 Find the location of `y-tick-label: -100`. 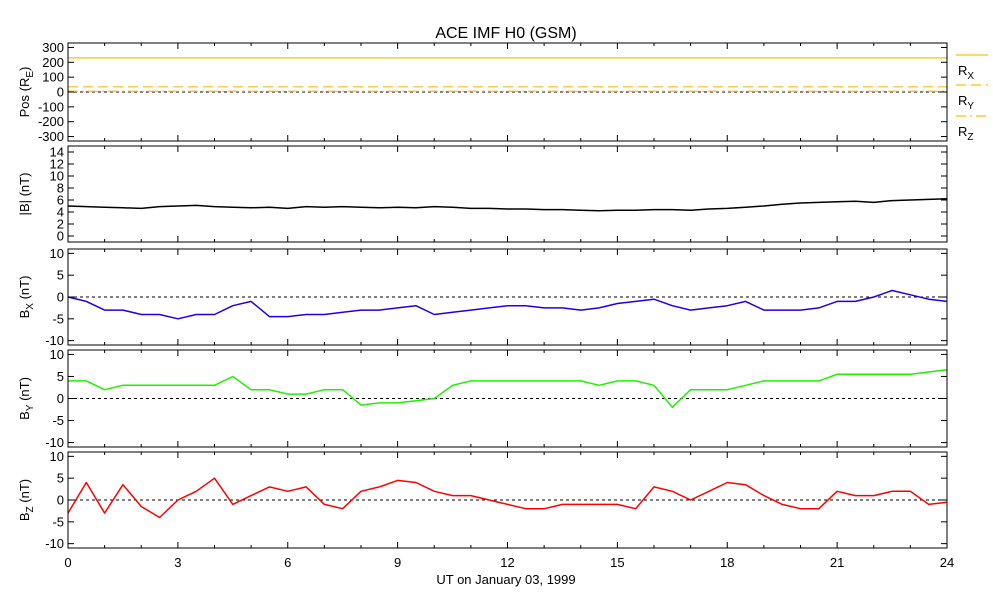

y-tick-label: -100 is located at coordinates (51, 106).